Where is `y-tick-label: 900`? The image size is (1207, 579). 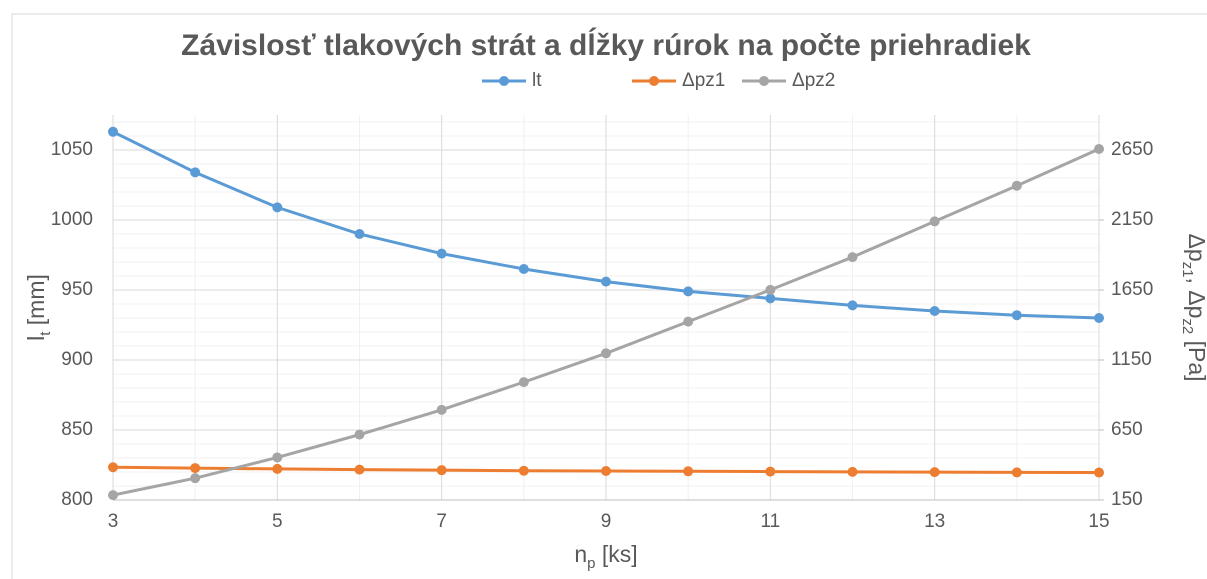 y-tick-label: 900 is located at coordinates (77, 359).